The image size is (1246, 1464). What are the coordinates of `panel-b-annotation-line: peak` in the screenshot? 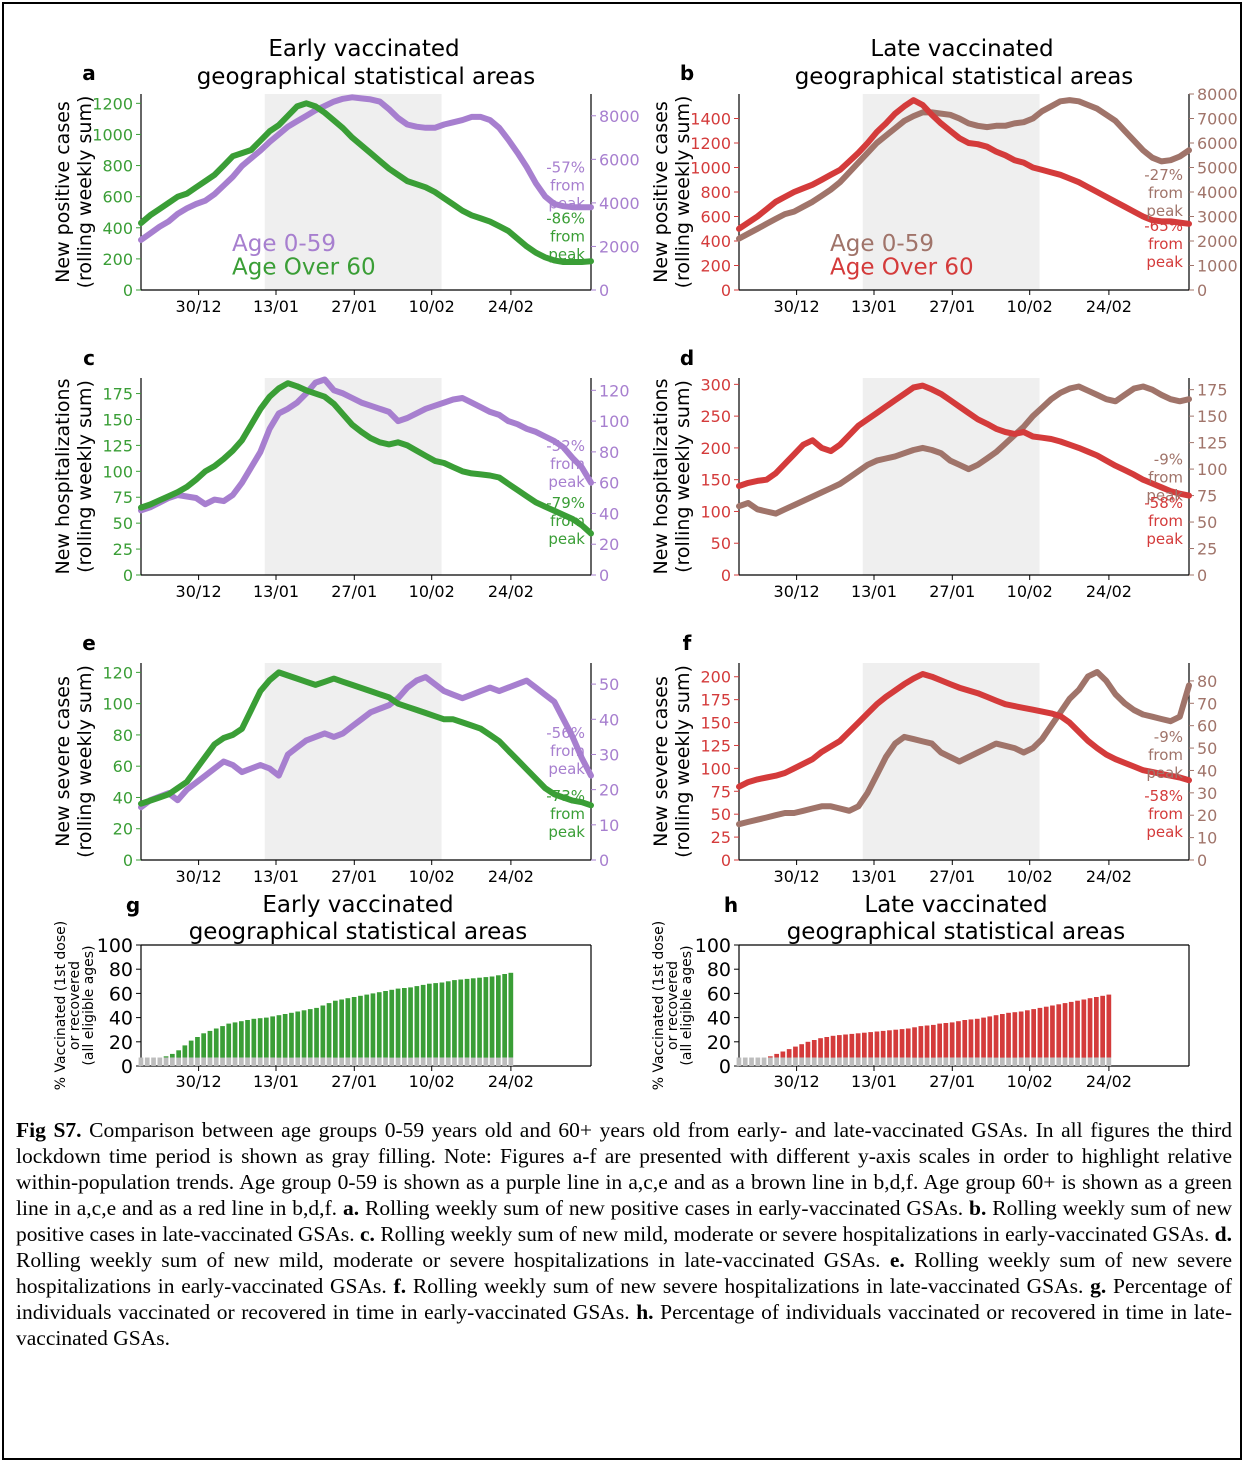 It's located at (1164, 262).